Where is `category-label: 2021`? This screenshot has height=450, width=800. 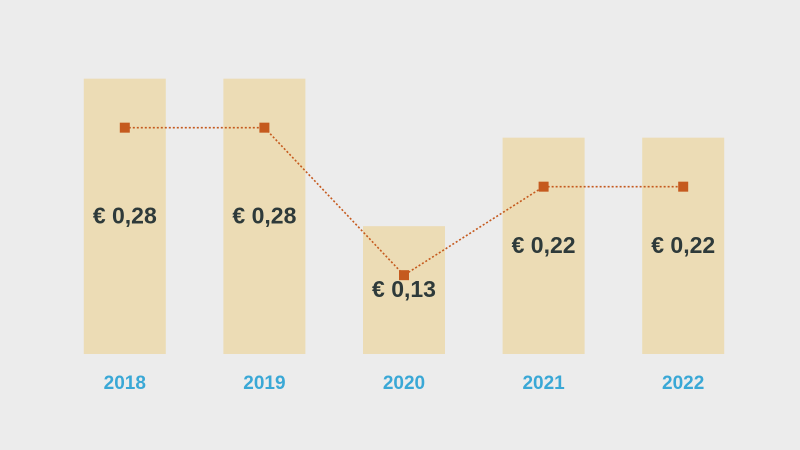 category-label: 2021 is located at coordinates (543, 383).